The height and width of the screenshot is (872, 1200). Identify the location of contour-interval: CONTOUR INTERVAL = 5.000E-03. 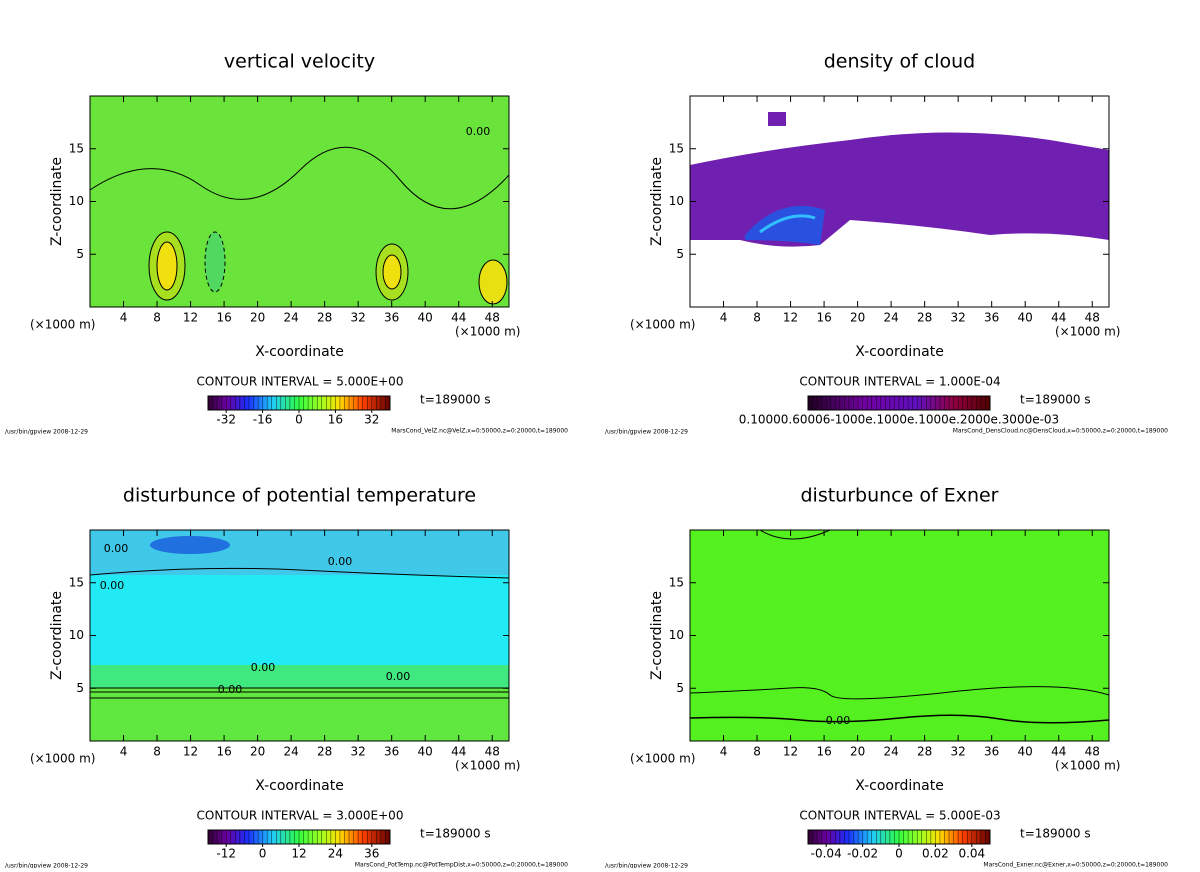
(899, 816).